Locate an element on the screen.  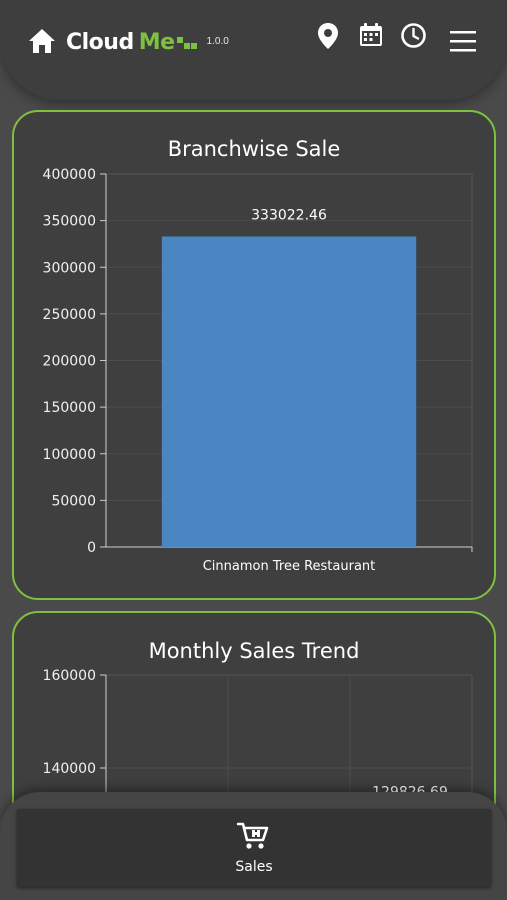
menu-button is located at coordinates (463, 41).